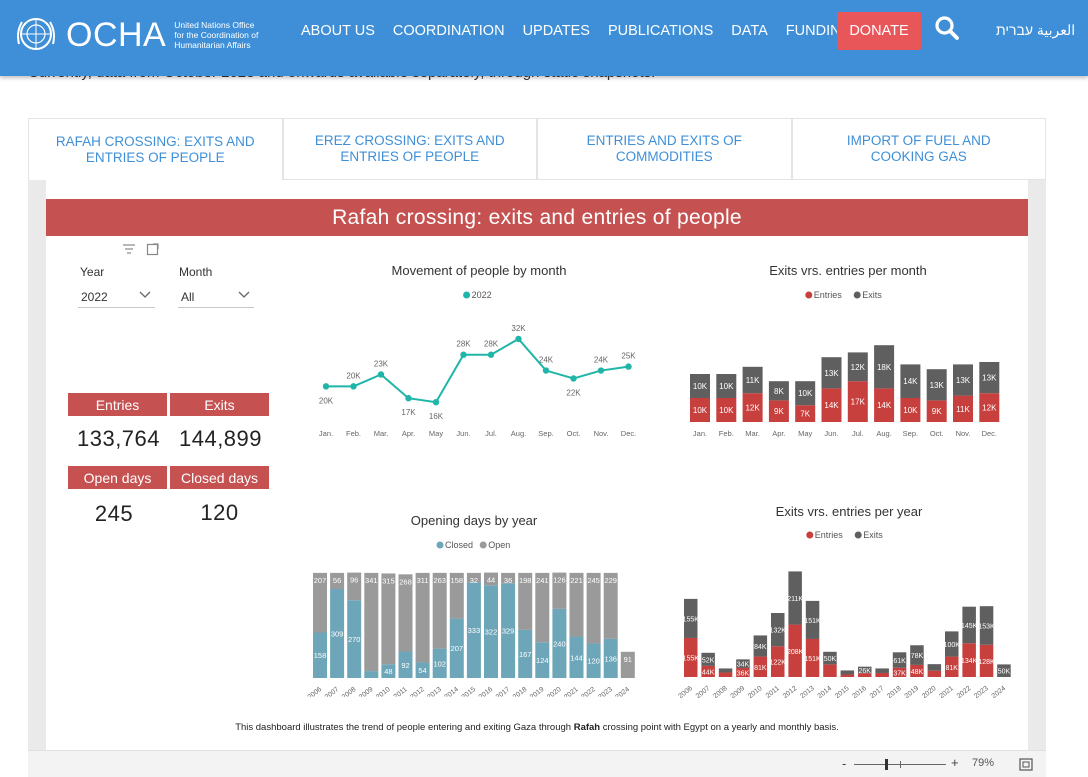 This screenshot has width=1088, height=777. Describe the element at coordinates (546, 360) in the screenshot. I see `data-label: 24K` at that location.